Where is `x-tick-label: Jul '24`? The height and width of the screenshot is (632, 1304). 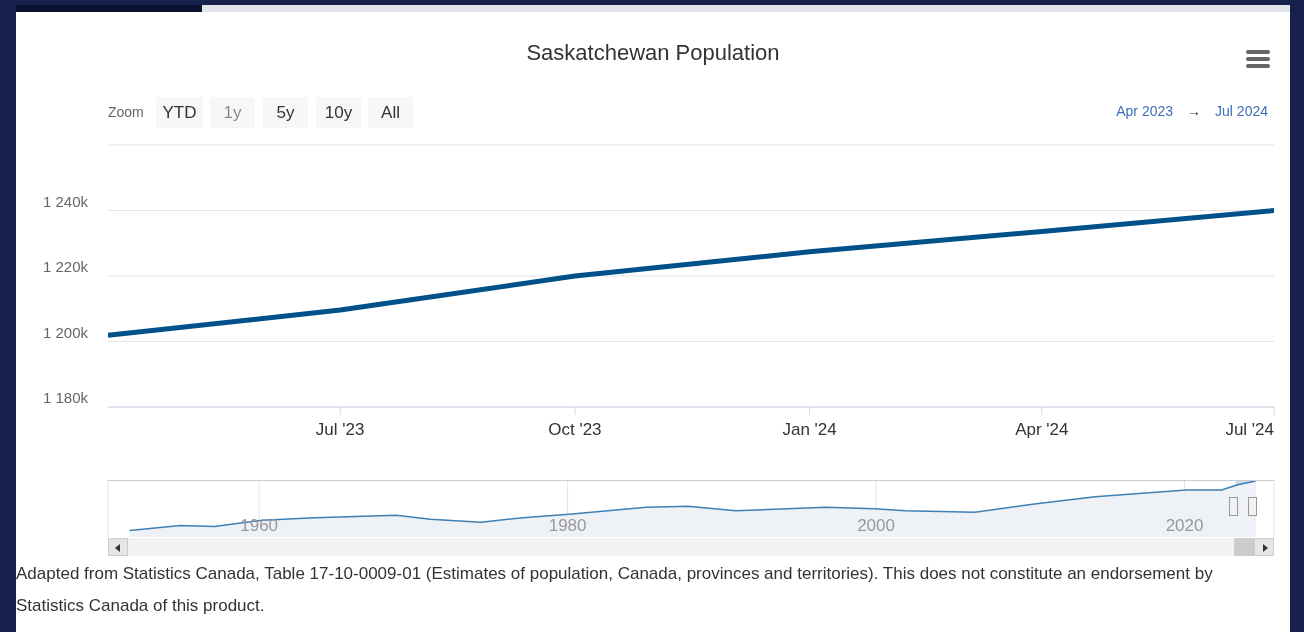
x-tick-label: Jul '24 is located at coordinates (1249, 429).